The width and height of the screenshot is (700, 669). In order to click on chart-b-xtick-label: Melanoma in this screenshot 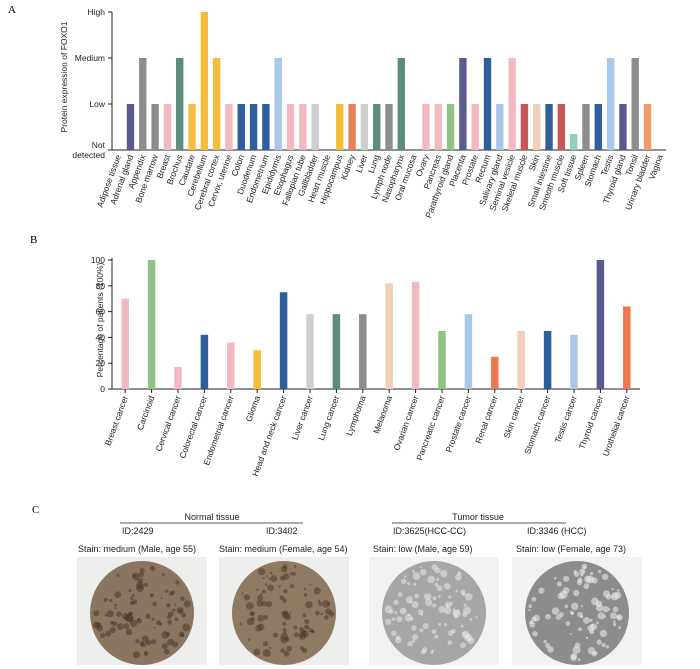, I will do `click(382, 414)`.